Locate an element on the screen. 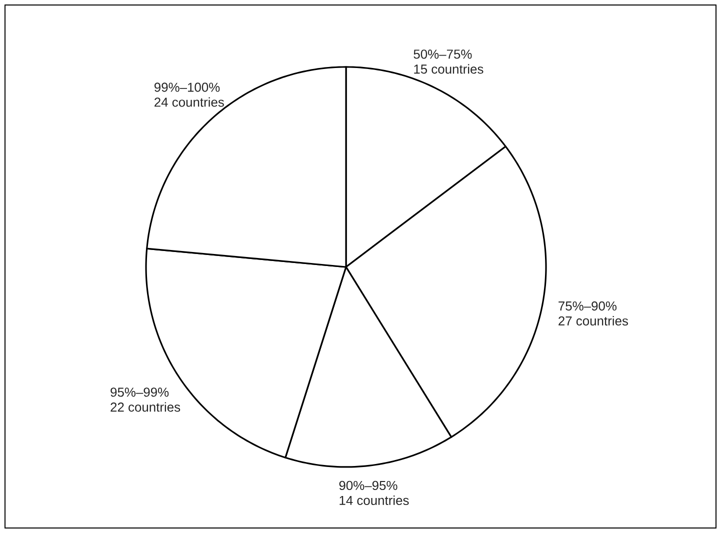 Image resolution: width=721 pixels, height=533 pixels. data-label: 24 countries is located at coordinates (189, 102).